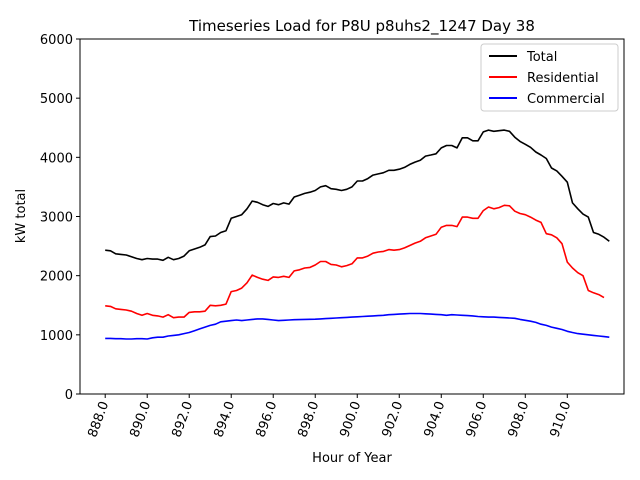 Image resolution: width=640 pixels, height=480 pixels. What do you see at coordinates (476, 419) in the screenshot?
I see `x-tick-label: 906.0` at bounding box center [476, 419].